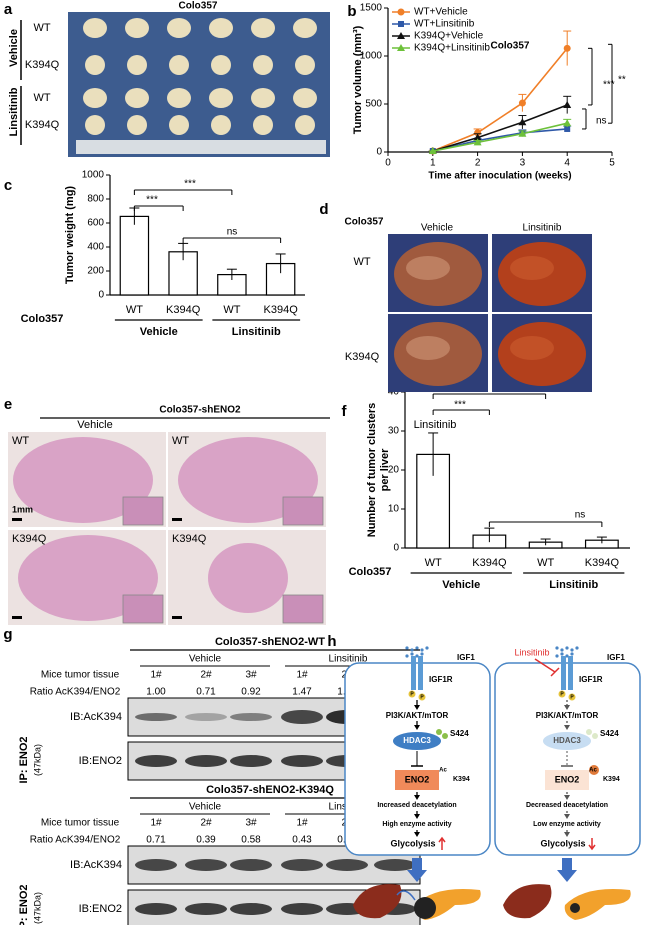  Describe the element at coordinates (95, 223) in the screenshot. I see `y-tick-label: 600` at that location.